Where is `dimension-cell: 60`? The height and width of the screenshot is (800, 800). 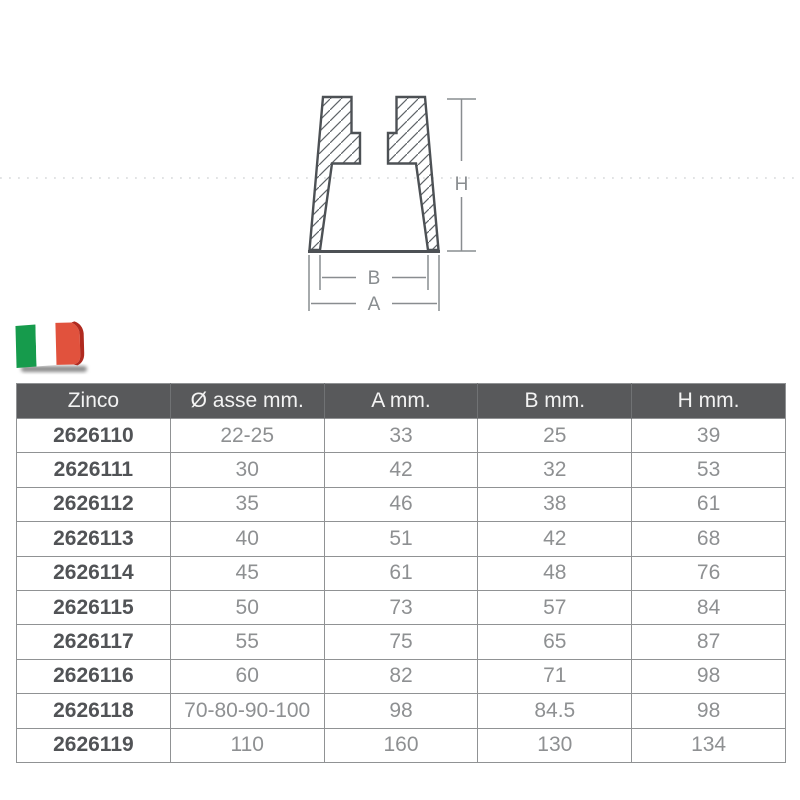 dimension-cell: 60 is located at coordinates (247, 676).